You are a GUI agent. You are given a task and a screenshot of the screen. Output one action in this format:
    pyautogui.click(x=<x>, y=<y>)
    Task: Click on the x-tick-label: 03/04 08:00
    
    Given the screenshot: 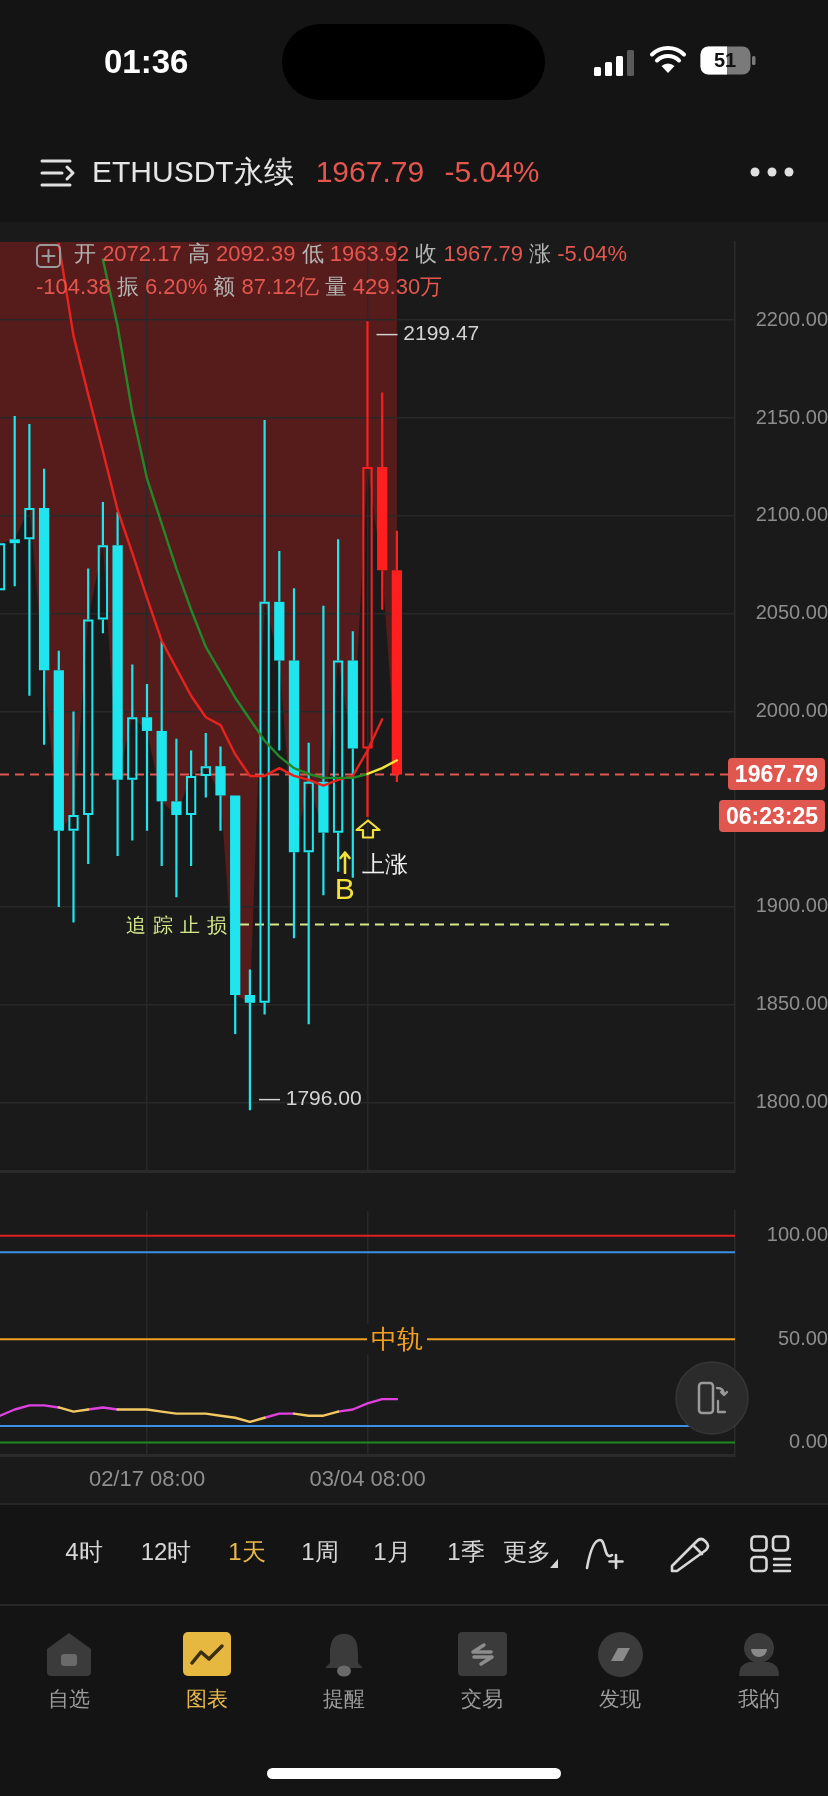 What is the action you would take?
    pyautogui.click(x=367, y=1479)
    